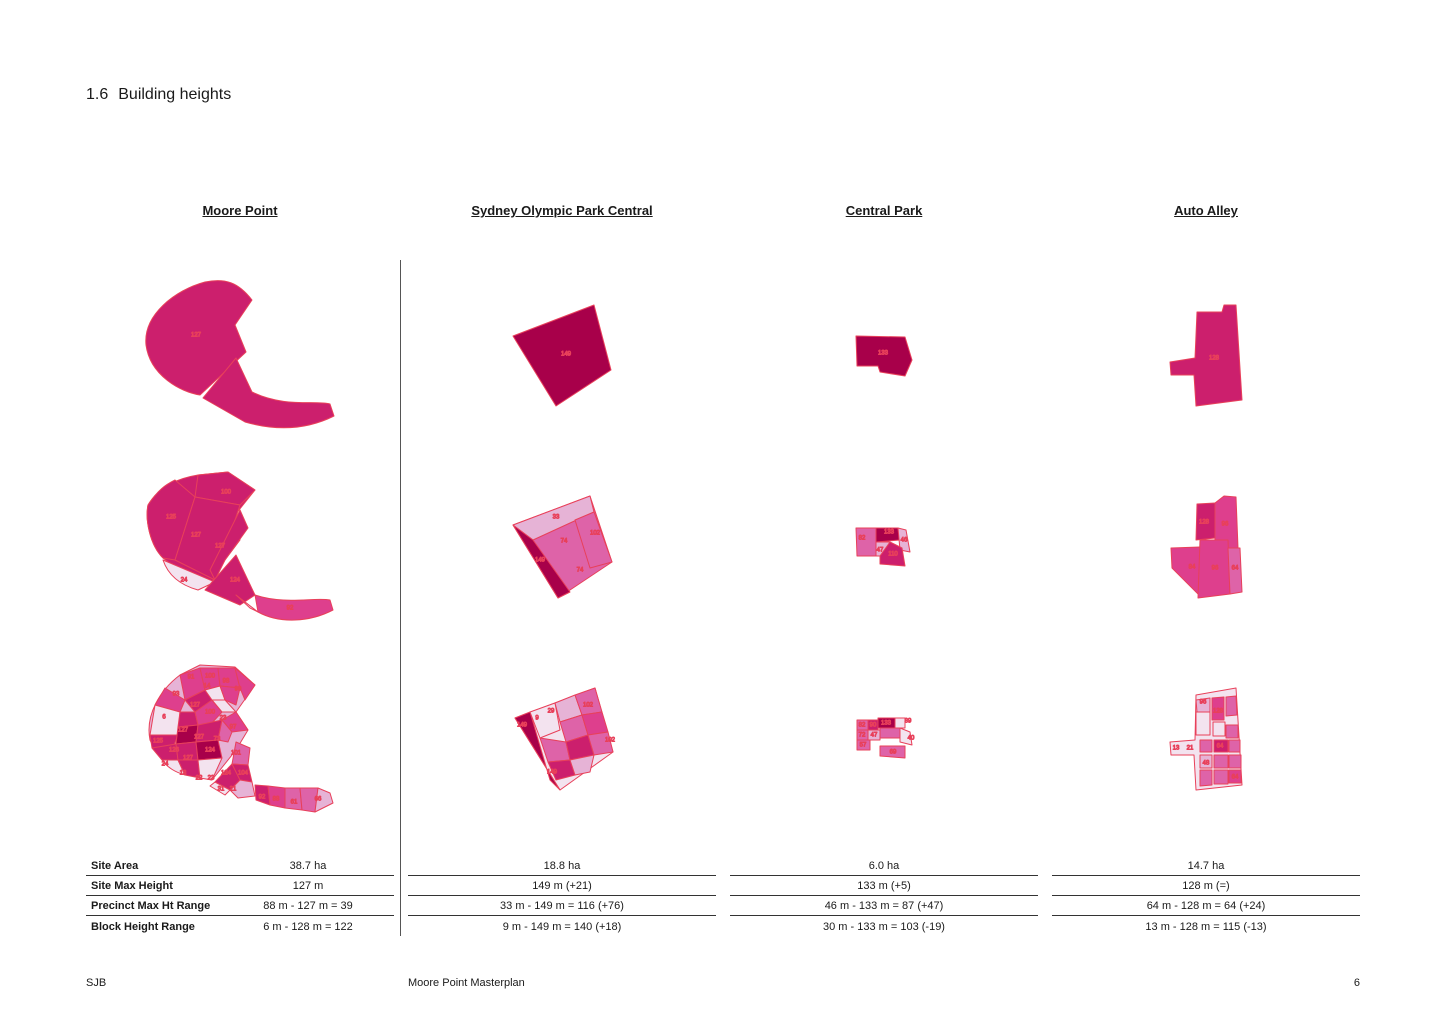  Describe the element at coordinates (1192, 568) in the screenshot. I see `map-label: 84` at that location.